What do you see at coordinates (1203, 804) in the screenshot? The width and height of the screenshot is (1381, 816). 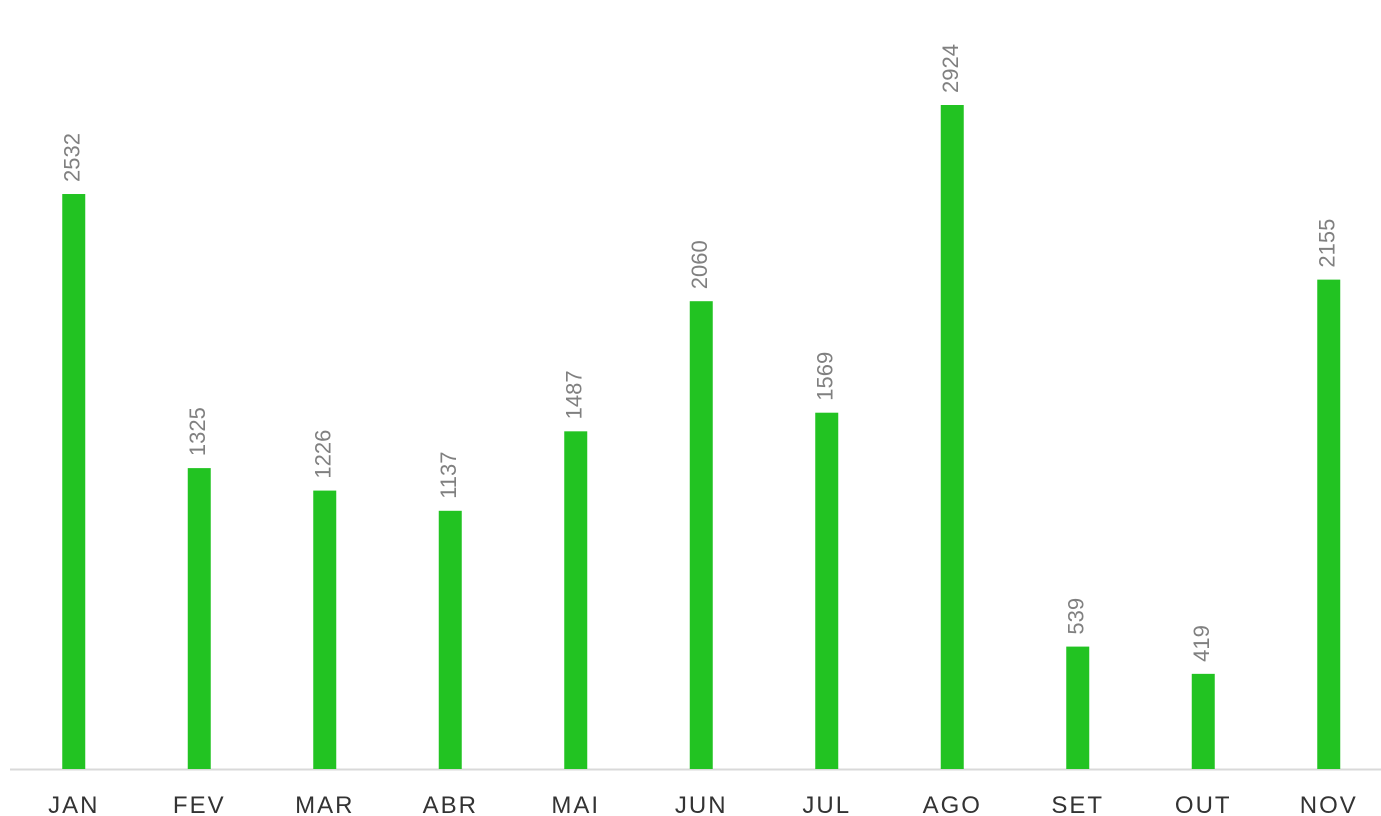 I see `x-tick-label: OUT` at bounding box center [1203, 804].